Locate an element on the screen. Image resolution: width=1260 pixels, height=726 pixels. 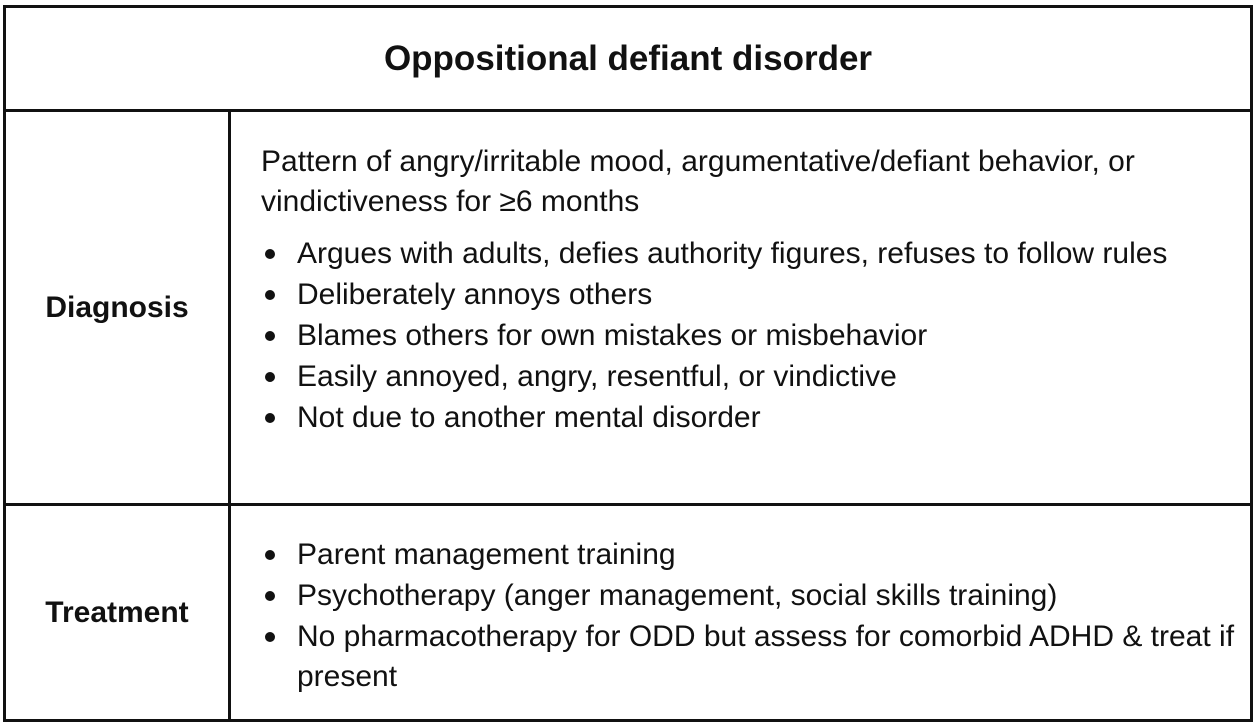
diagnosis-label-cell: Diagnosis is located at coordinates (118, 307).